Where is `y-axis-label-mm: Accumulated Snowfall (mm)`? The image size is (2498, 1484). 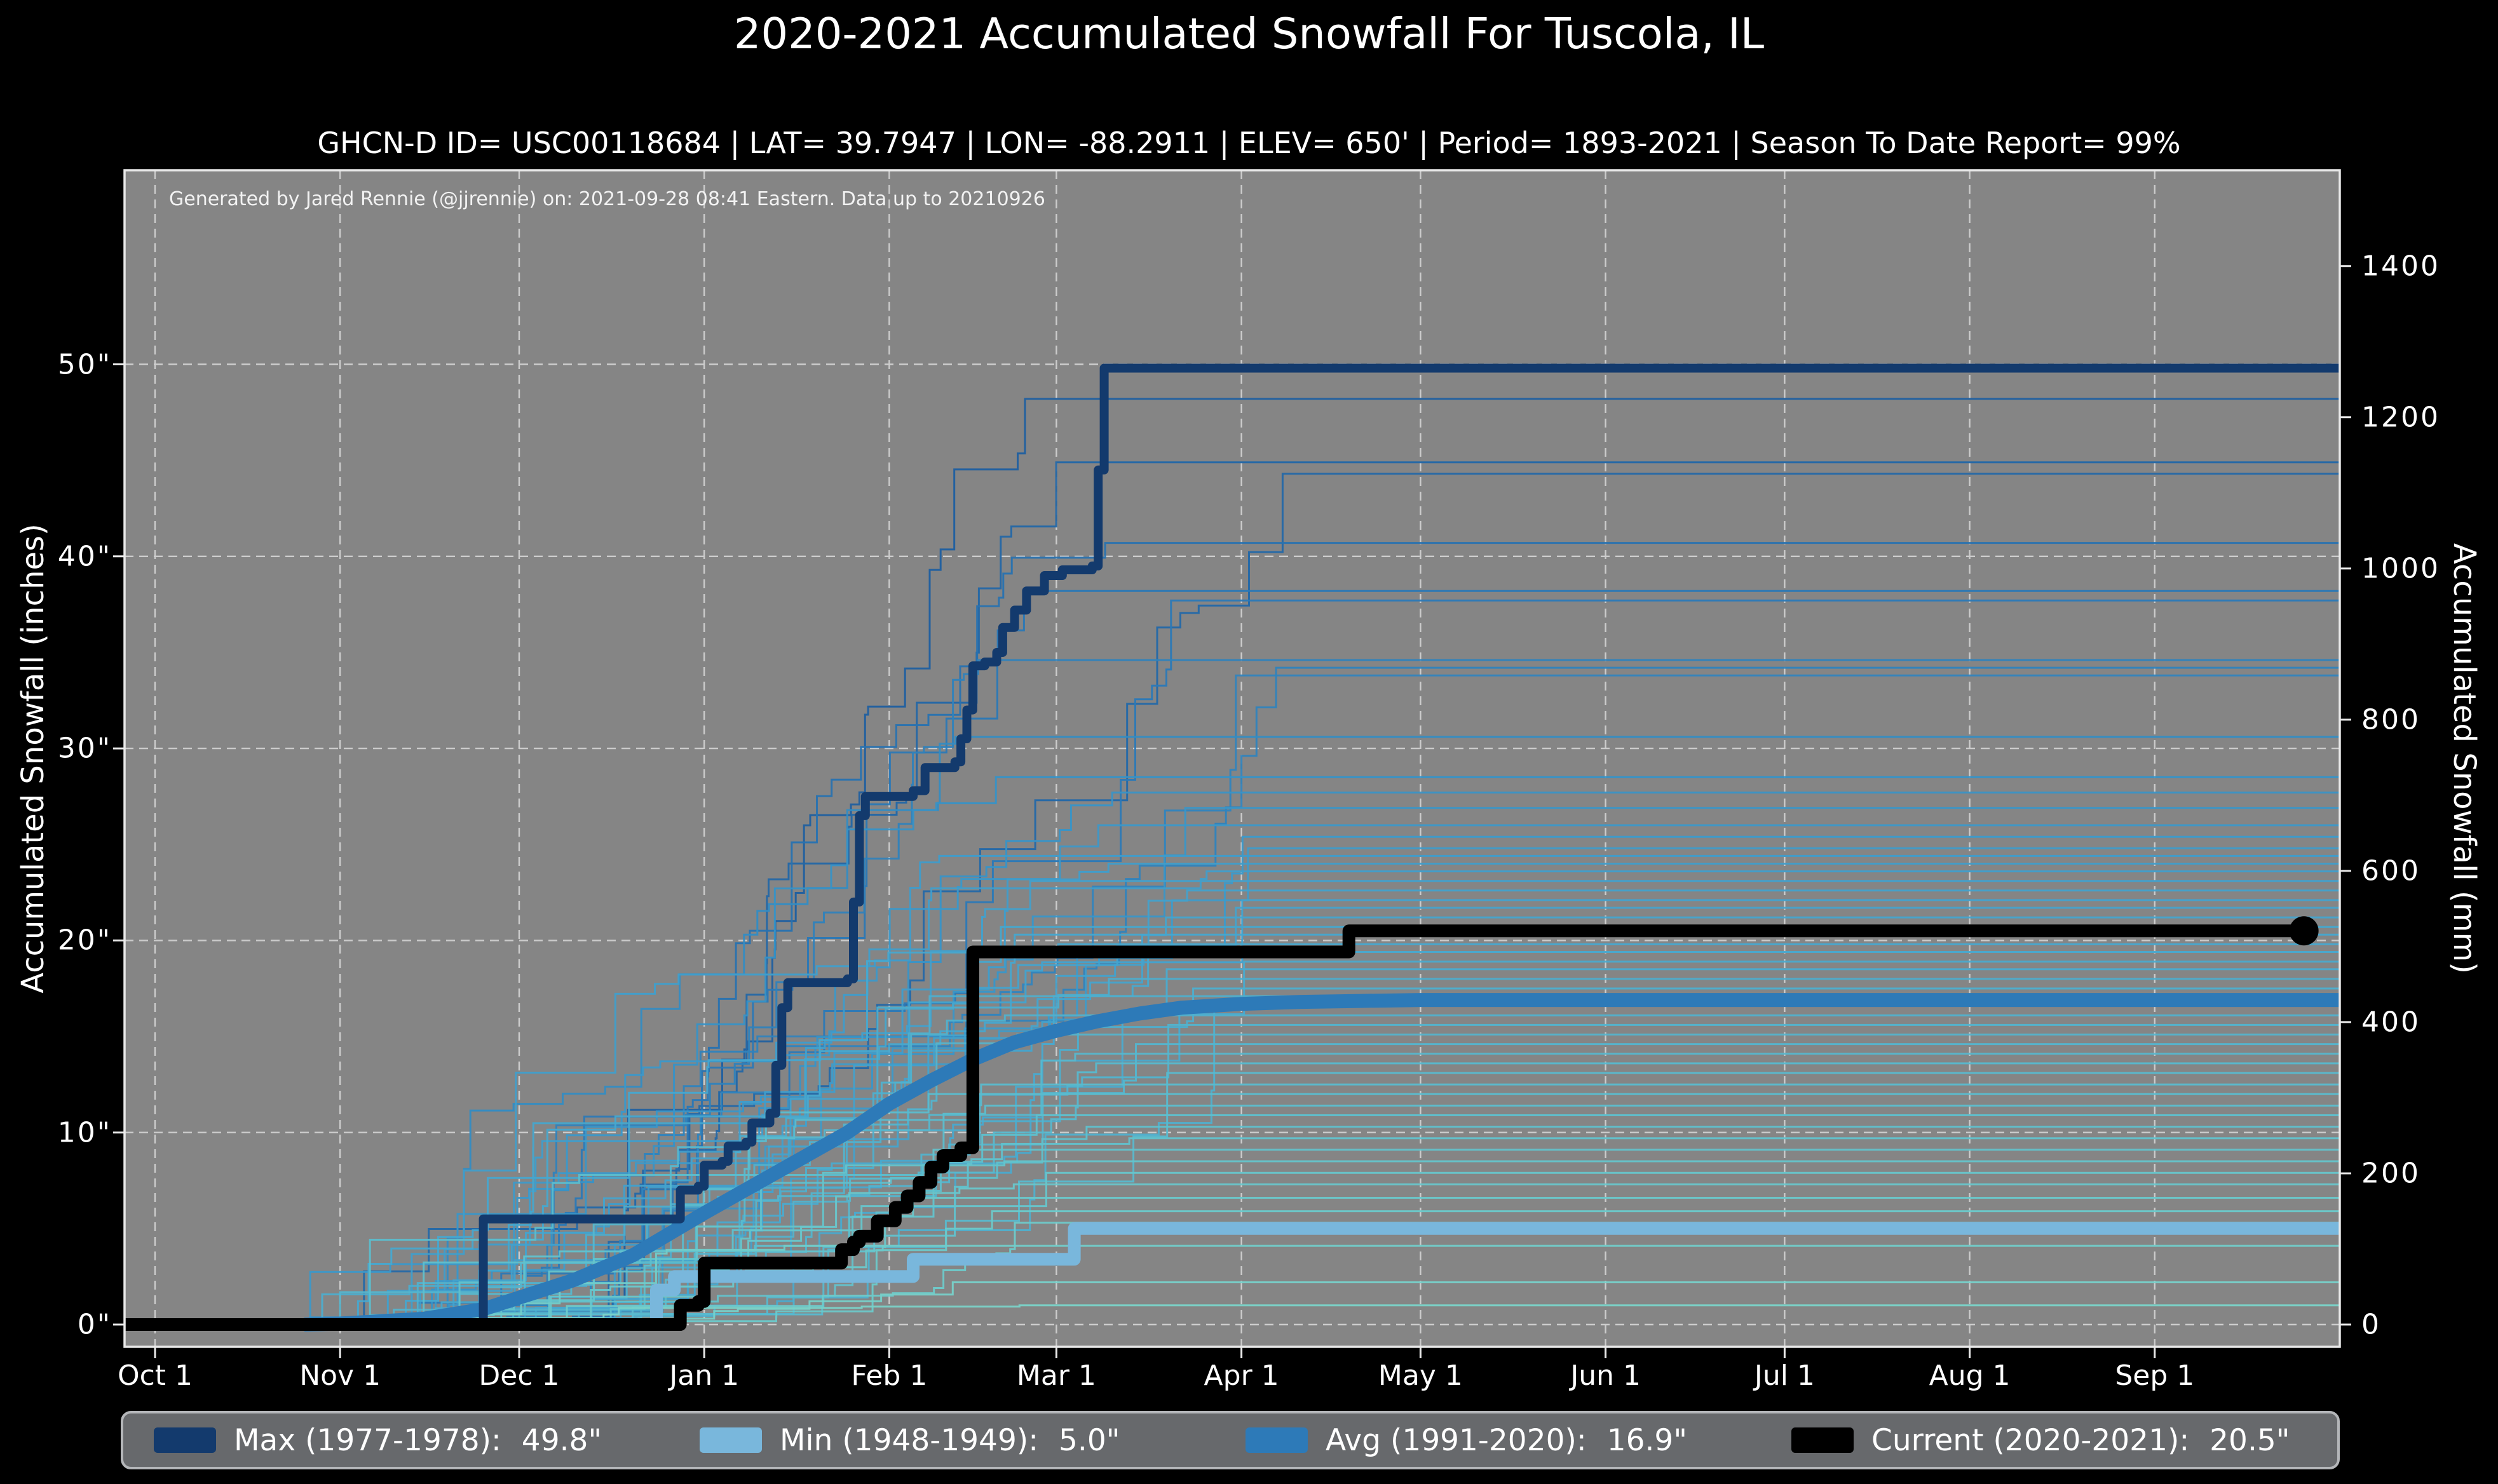 y-axis-label-mm: Accumulated Snowfall (mm) is located at coordinates (2464, 759).